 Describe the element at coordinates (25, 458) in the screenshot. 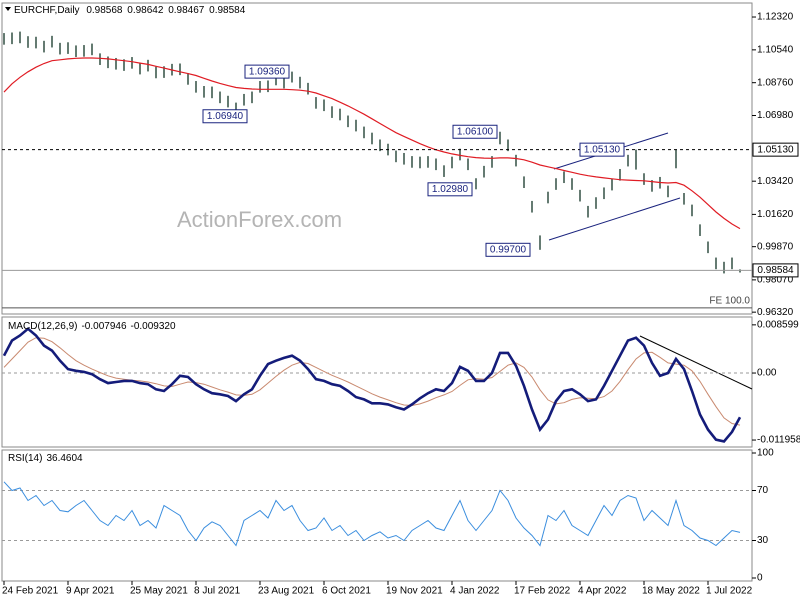

I see `indicator-title: RSI(14)` at that location.